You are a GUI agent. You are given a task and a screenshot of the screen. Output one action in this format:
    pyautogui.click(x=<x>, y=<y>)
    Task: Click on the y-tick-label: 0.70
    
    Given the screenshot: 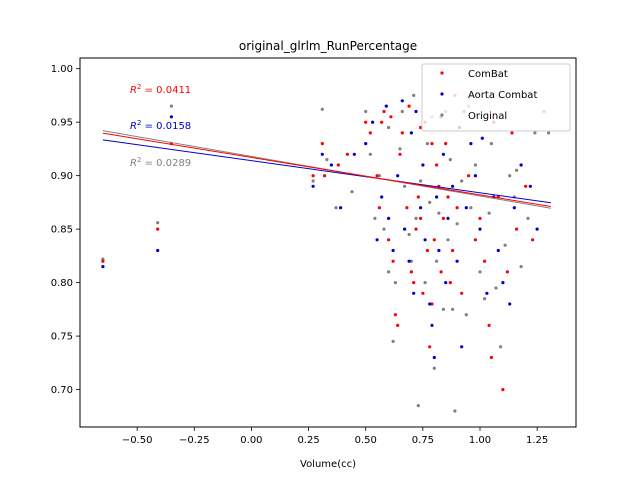 What is the action you would take?
    pyautogui.click(x=62, y=390)
    